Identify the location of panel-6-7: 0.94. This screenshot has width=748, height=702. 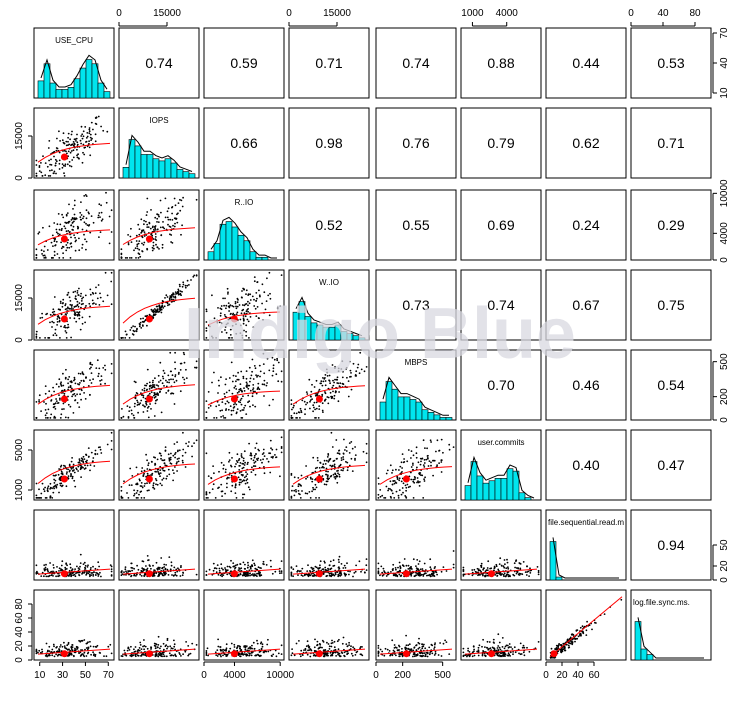
(671, 545).